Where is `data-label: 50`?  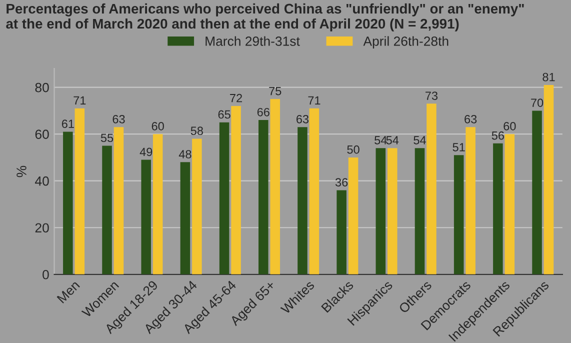 data-label: 50 is located at coordinates (353, 149).